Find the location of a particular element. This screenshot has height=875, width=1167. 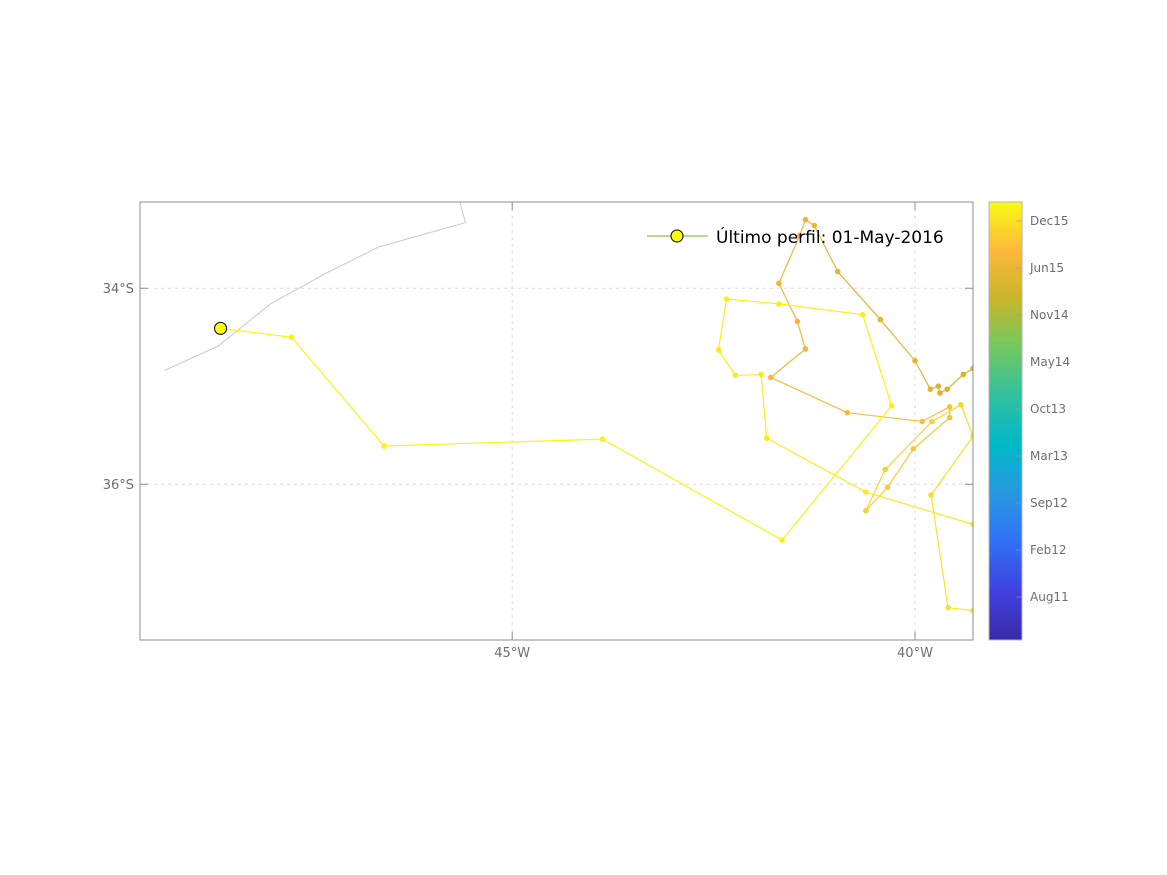

legend: Último perfil: 01-May-2016 is located at coordinates (795, 237).